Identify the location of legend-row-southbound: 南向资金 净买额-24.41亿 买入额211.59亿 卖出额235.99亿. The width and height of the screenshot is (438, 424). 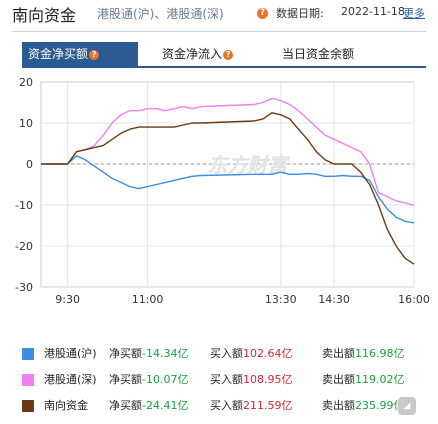
(227, 406).